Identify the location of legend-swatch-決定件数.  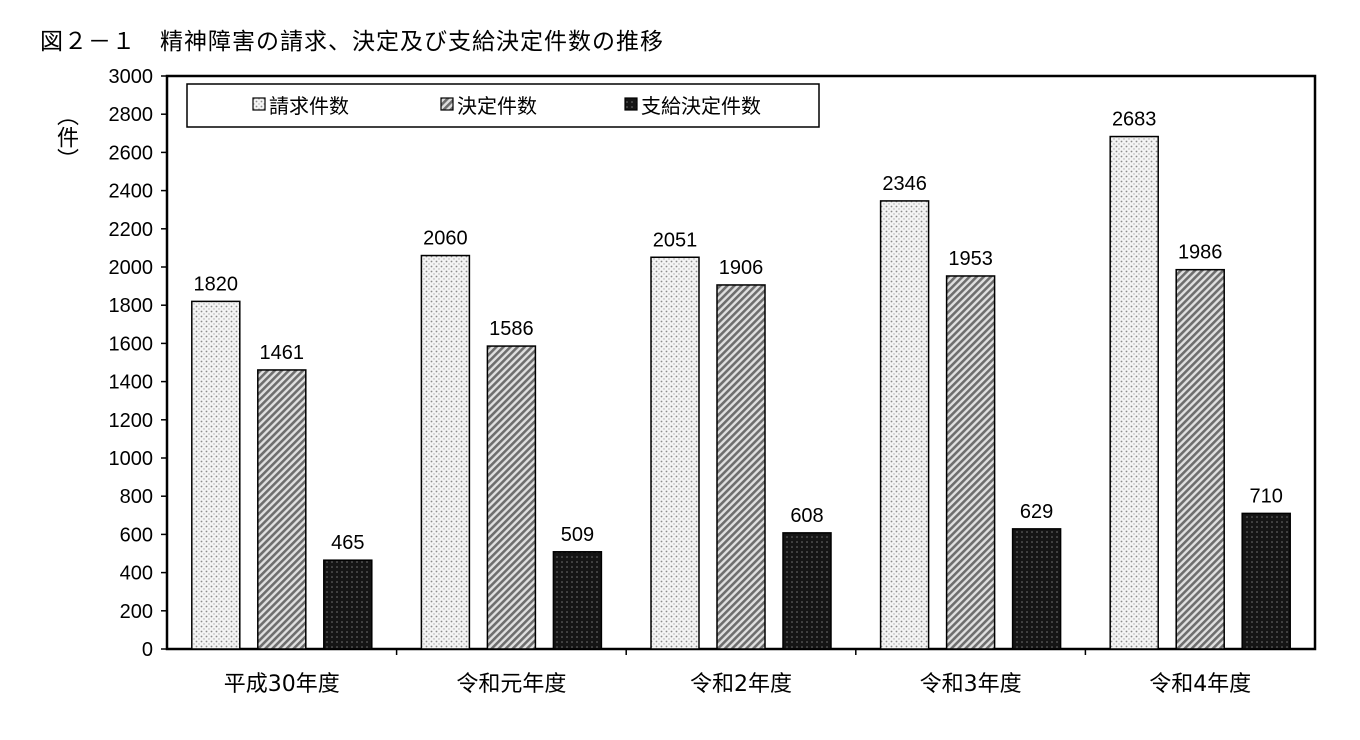
(447, 104).